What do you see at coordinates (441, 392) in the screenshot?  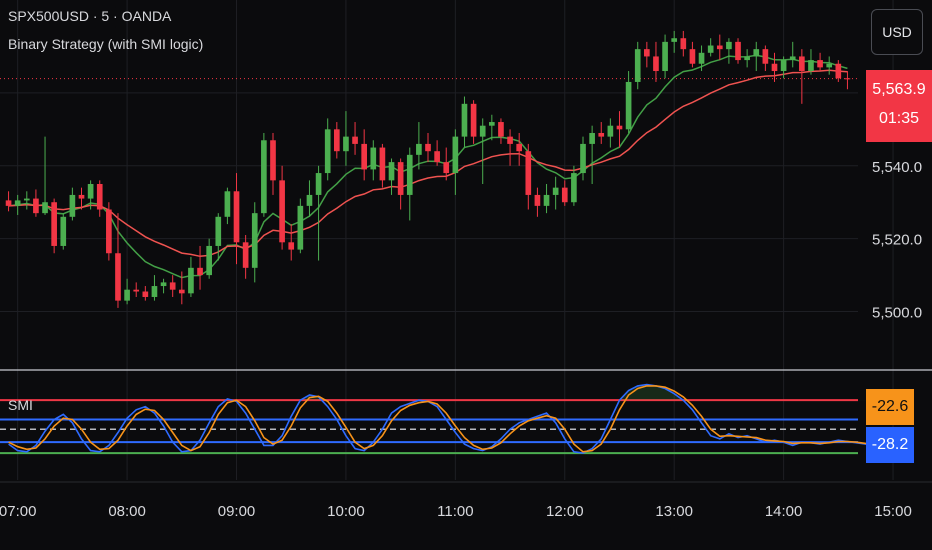 I see `smi-overbought-fill` at bounding box center [441, 392].